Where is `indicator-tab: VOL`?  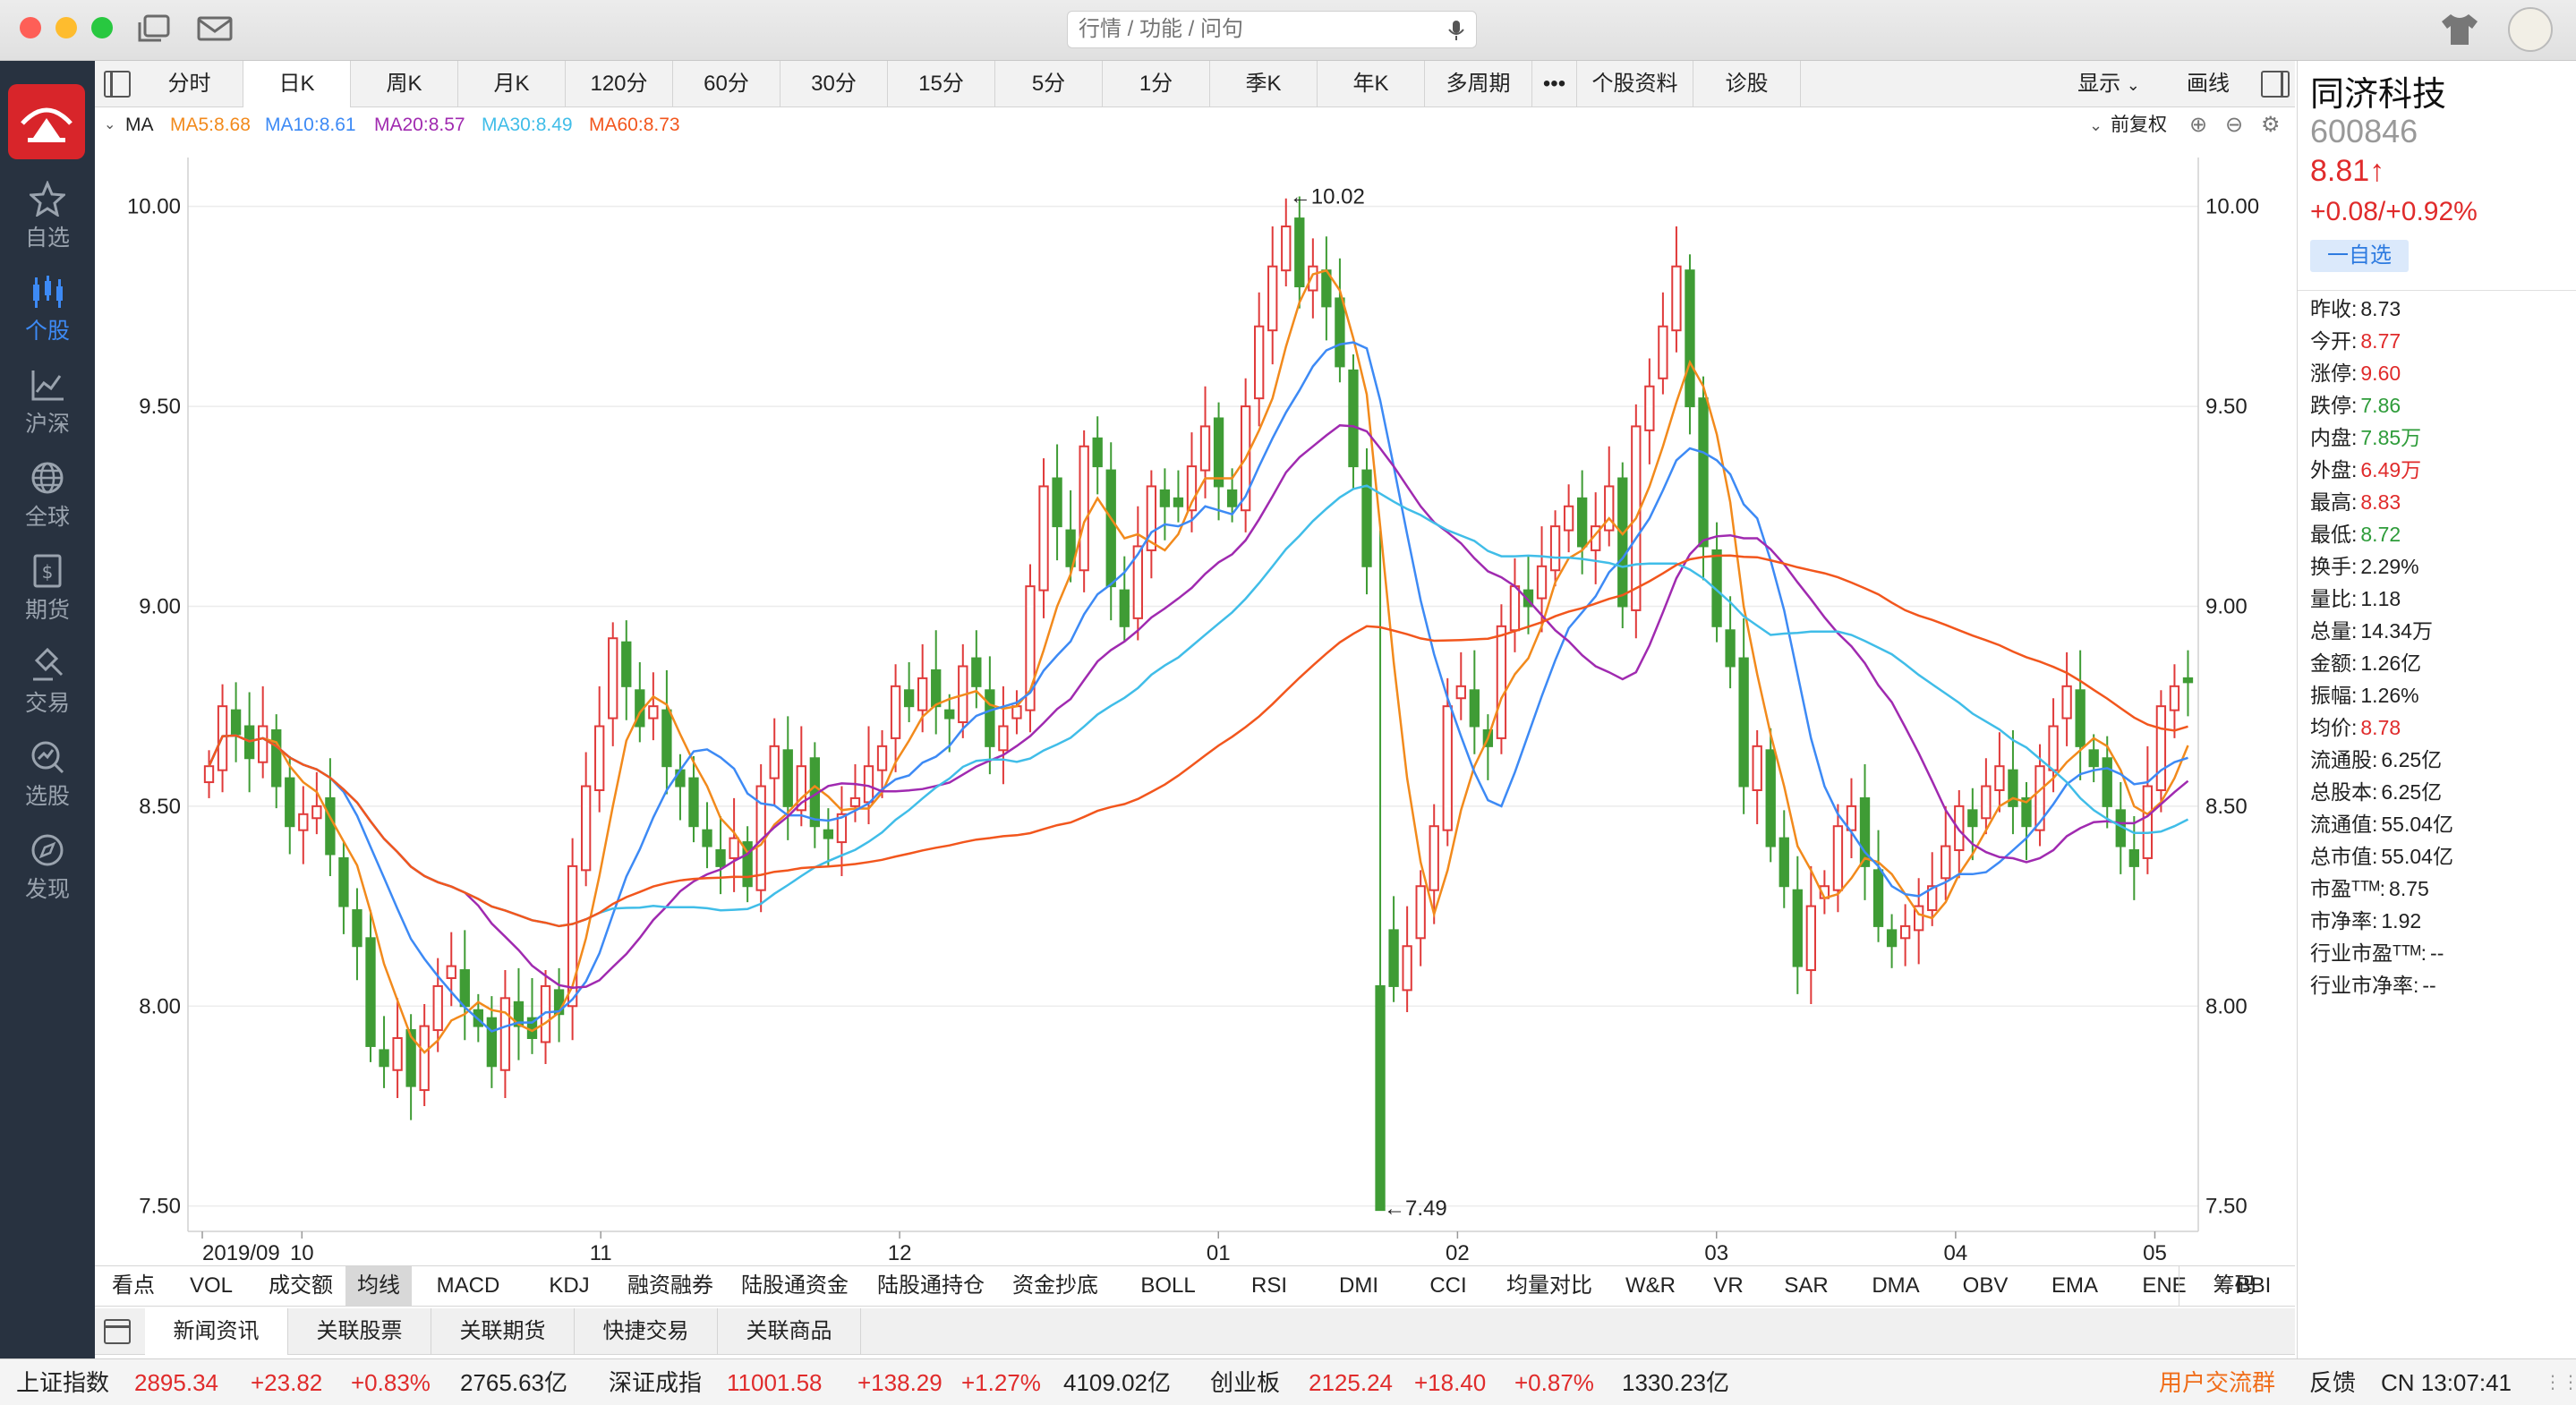
indicator-tab: VOL is located at coordinates (211, 1285).